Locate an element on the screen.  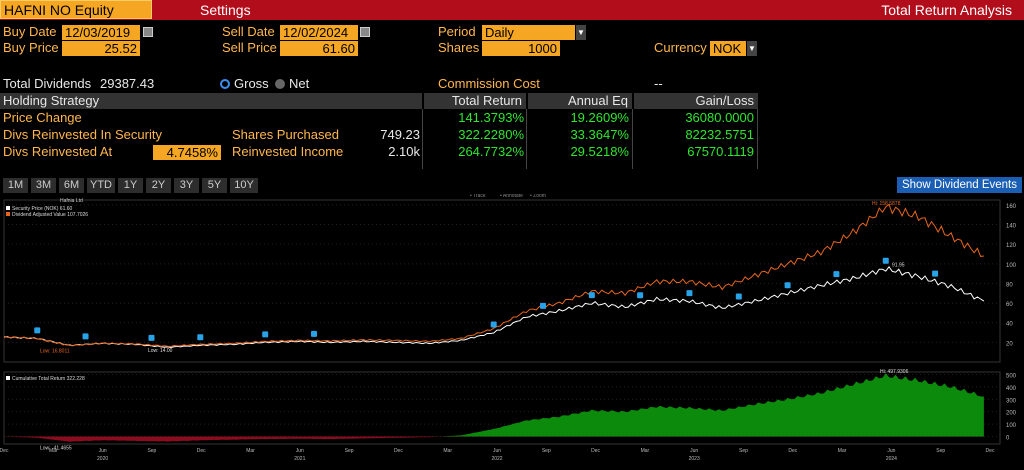
row-label-price-change: Price Change is located at coordinates (42, 117).